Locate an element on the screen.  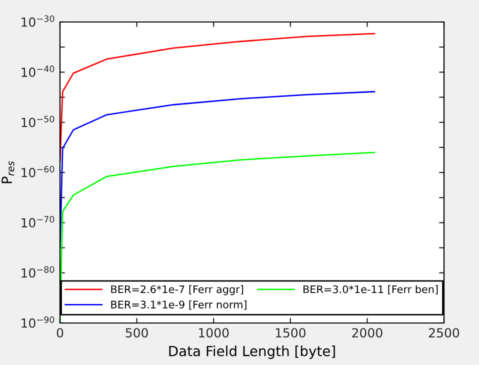
y-axis-title: P$_{res}$ is located at coordinates (8, 172).